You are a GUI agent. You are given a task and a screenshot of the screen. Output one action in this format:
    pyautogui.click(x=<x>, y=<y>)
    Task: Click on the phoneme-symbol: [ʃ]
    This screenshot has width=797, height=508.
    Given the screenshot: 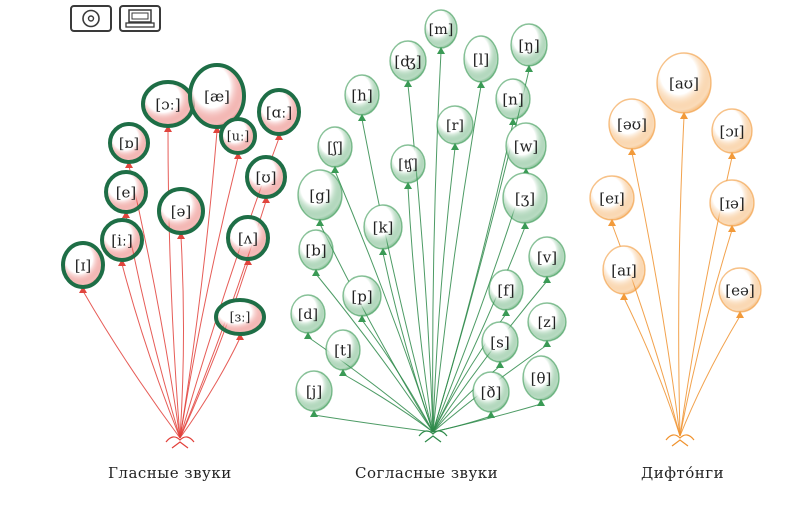 What is the action you would take?
    pyautogui.click(x=335, y=147)
    